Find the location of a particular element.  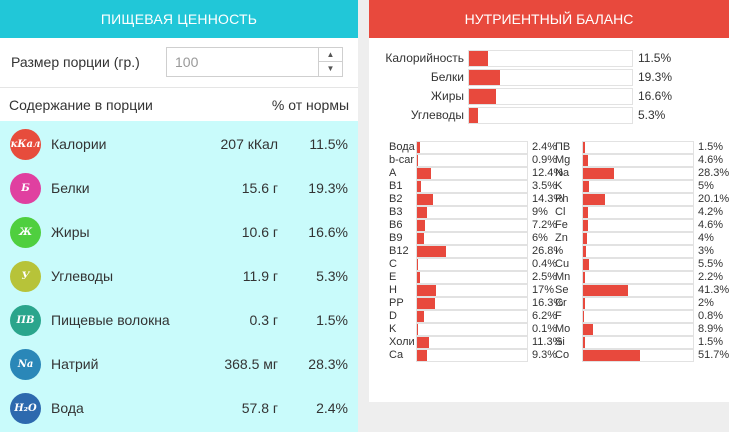

micronutrient-label: Mo is located at coordinates (563, 329).